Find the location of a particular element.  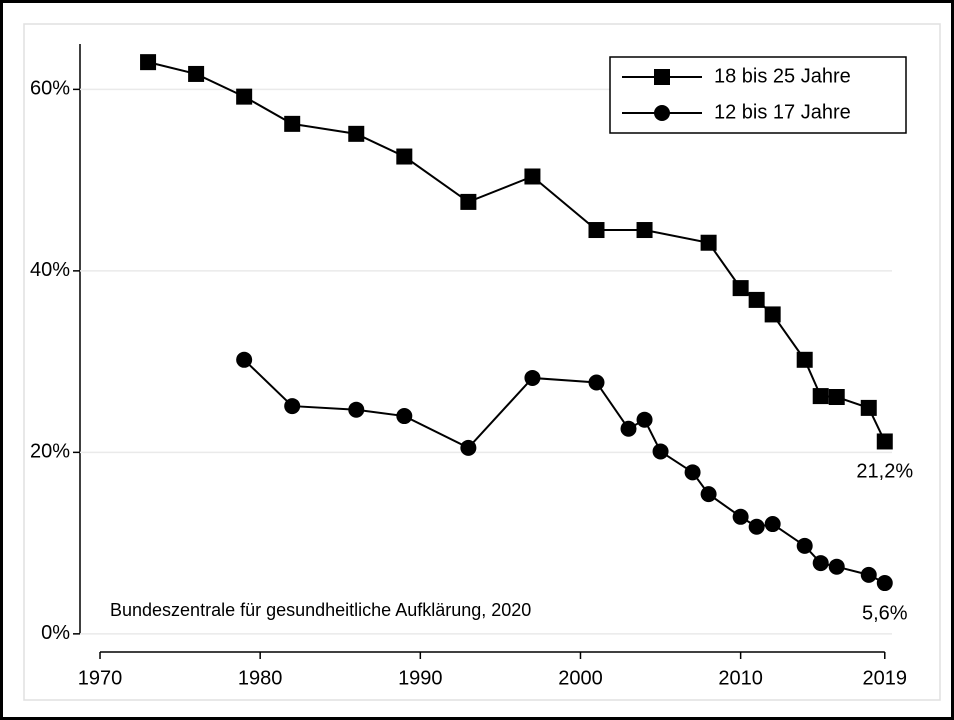

x-tick-label: 2000 is located at coordinates (580, 678).